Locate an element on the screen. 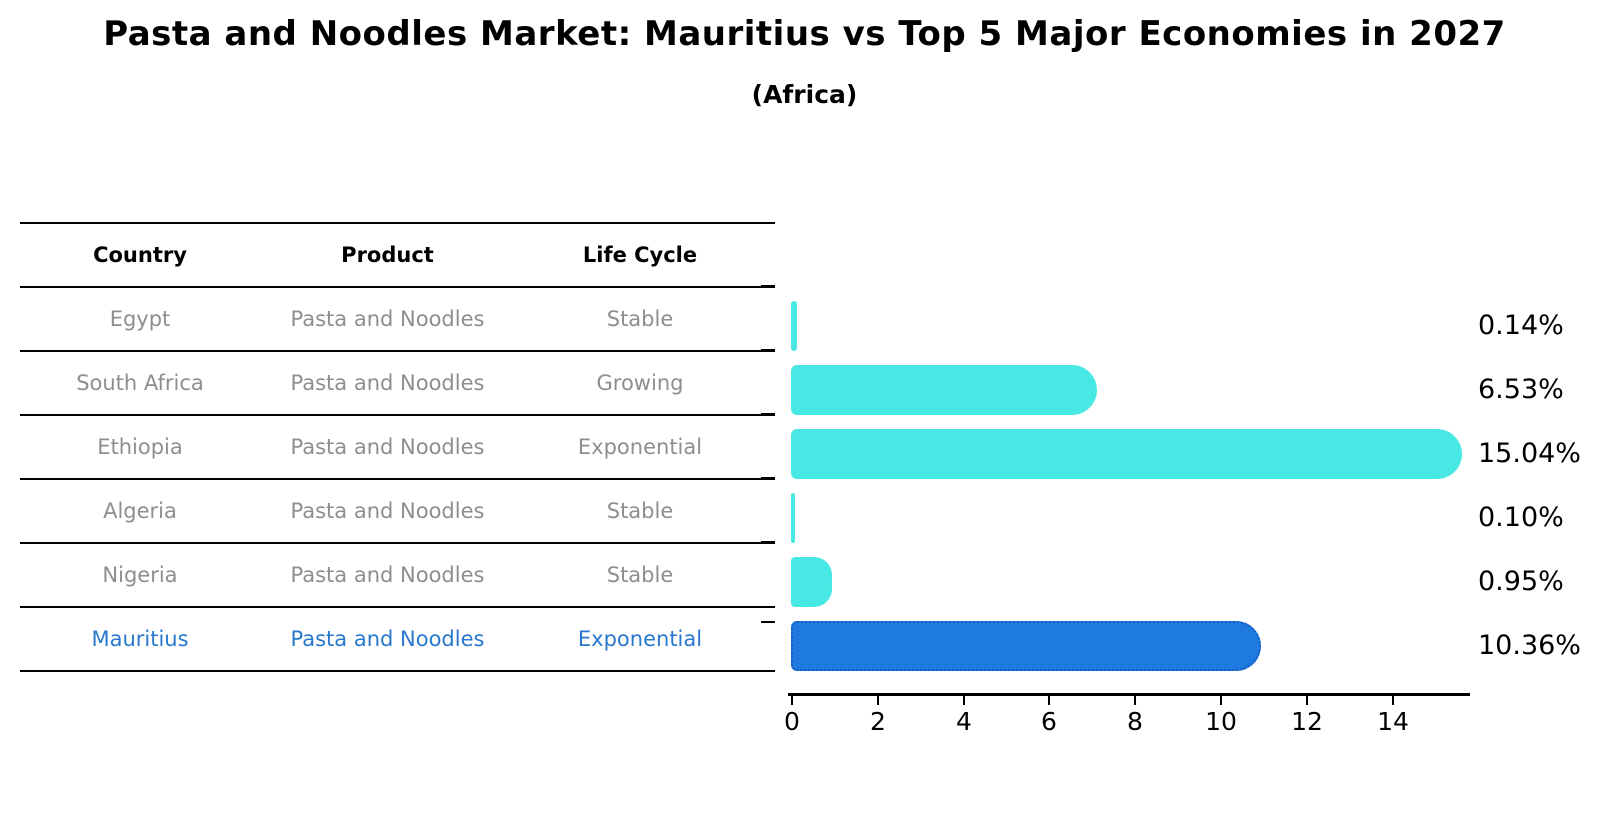 This screenshot has height=823, width=1609. cell-life-cycle: Growing is located at coordinates (640, 383).